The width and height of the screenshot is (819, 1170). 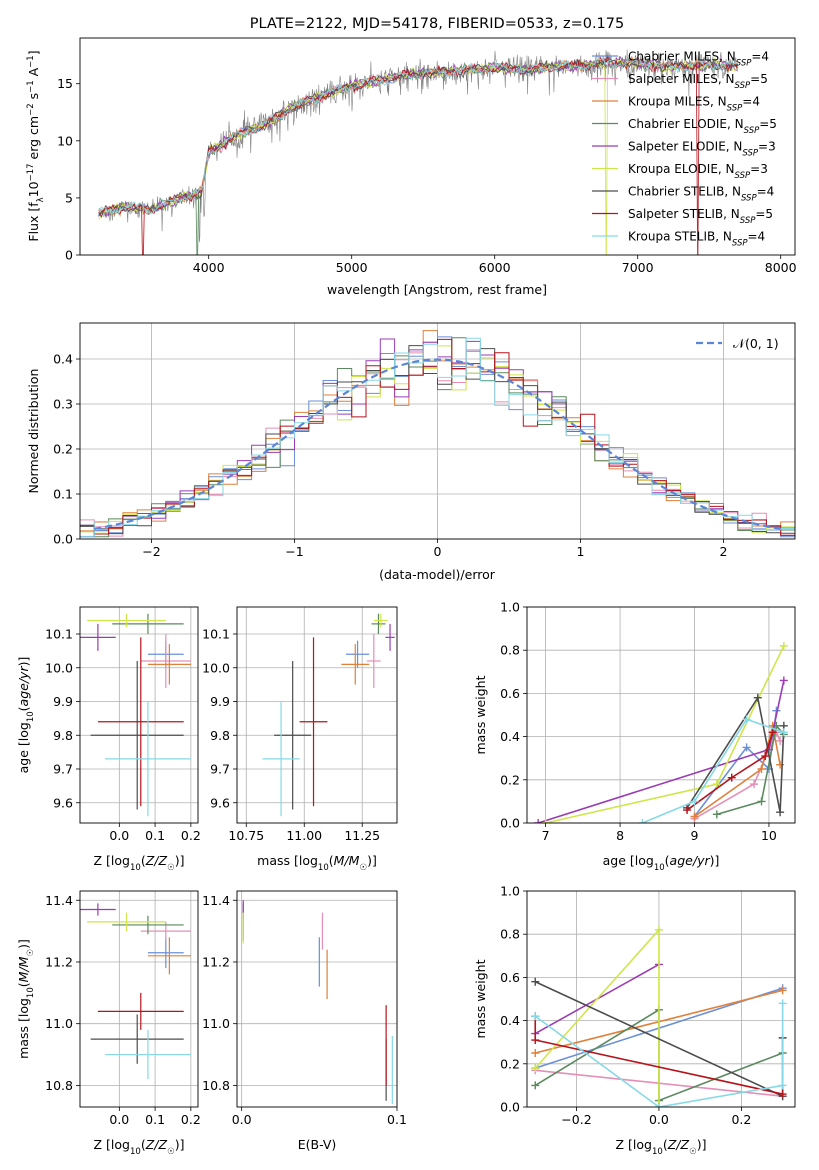 What do you see at coordinates (63, 701) in the screenshot?
I see `y-tick-label: 9.9` at bounding box center [63, 701].